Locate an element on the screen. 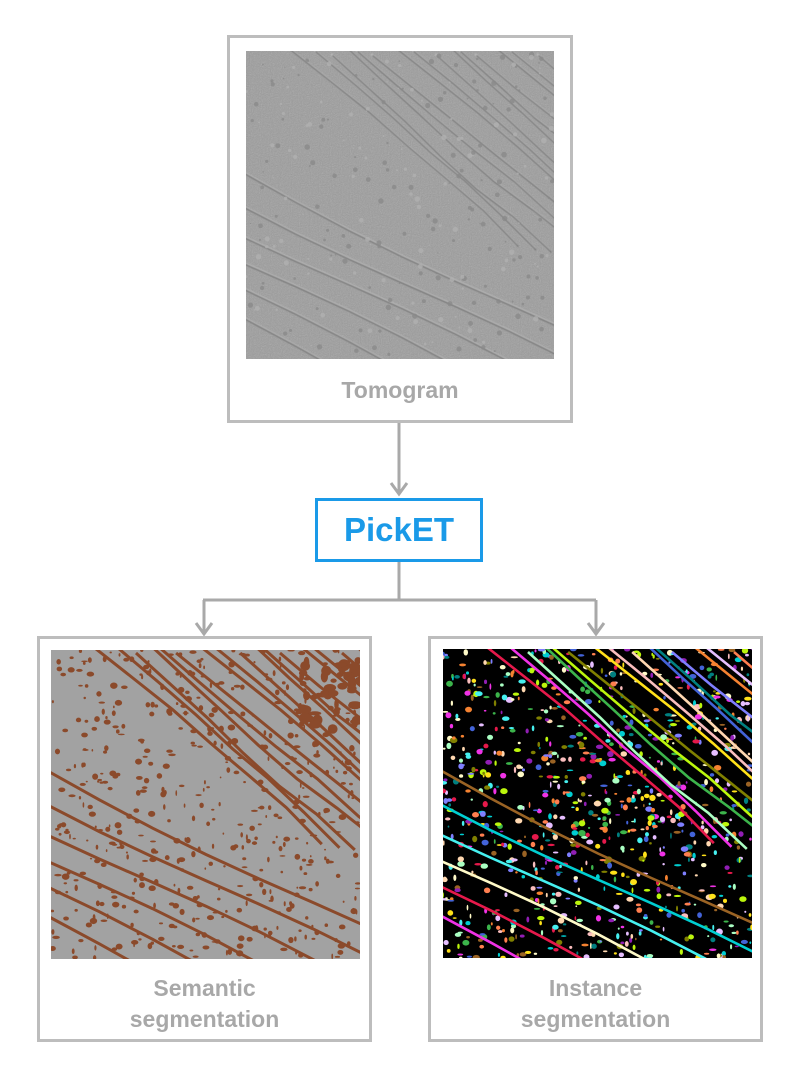 This screenshot has width=800, height=1077. picket-box: PickET is located at coordinates (399, 530).